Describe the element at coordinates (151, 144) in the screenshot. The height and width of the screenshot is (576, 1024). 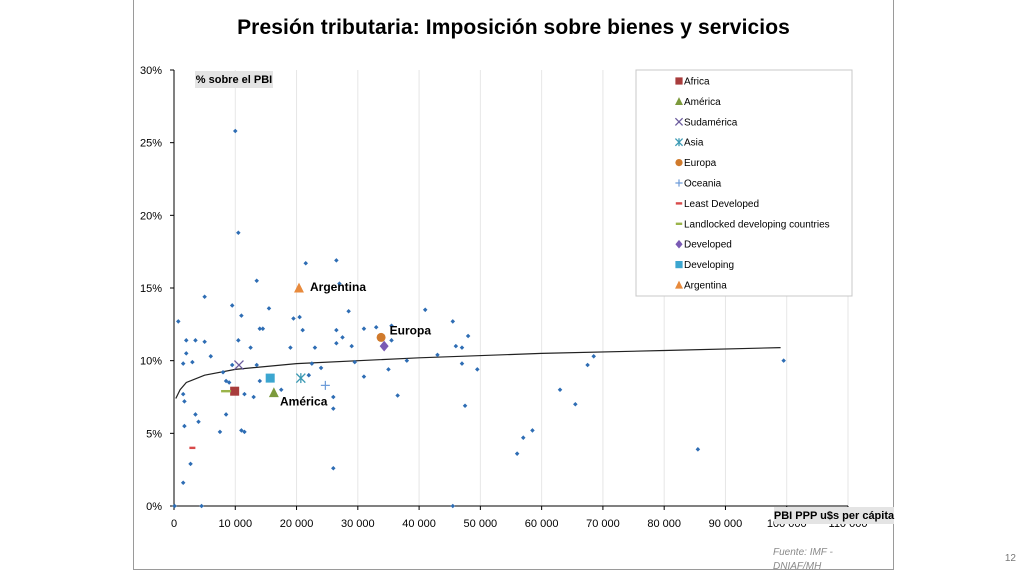
I see `y-tick-label: 25%` at that location.